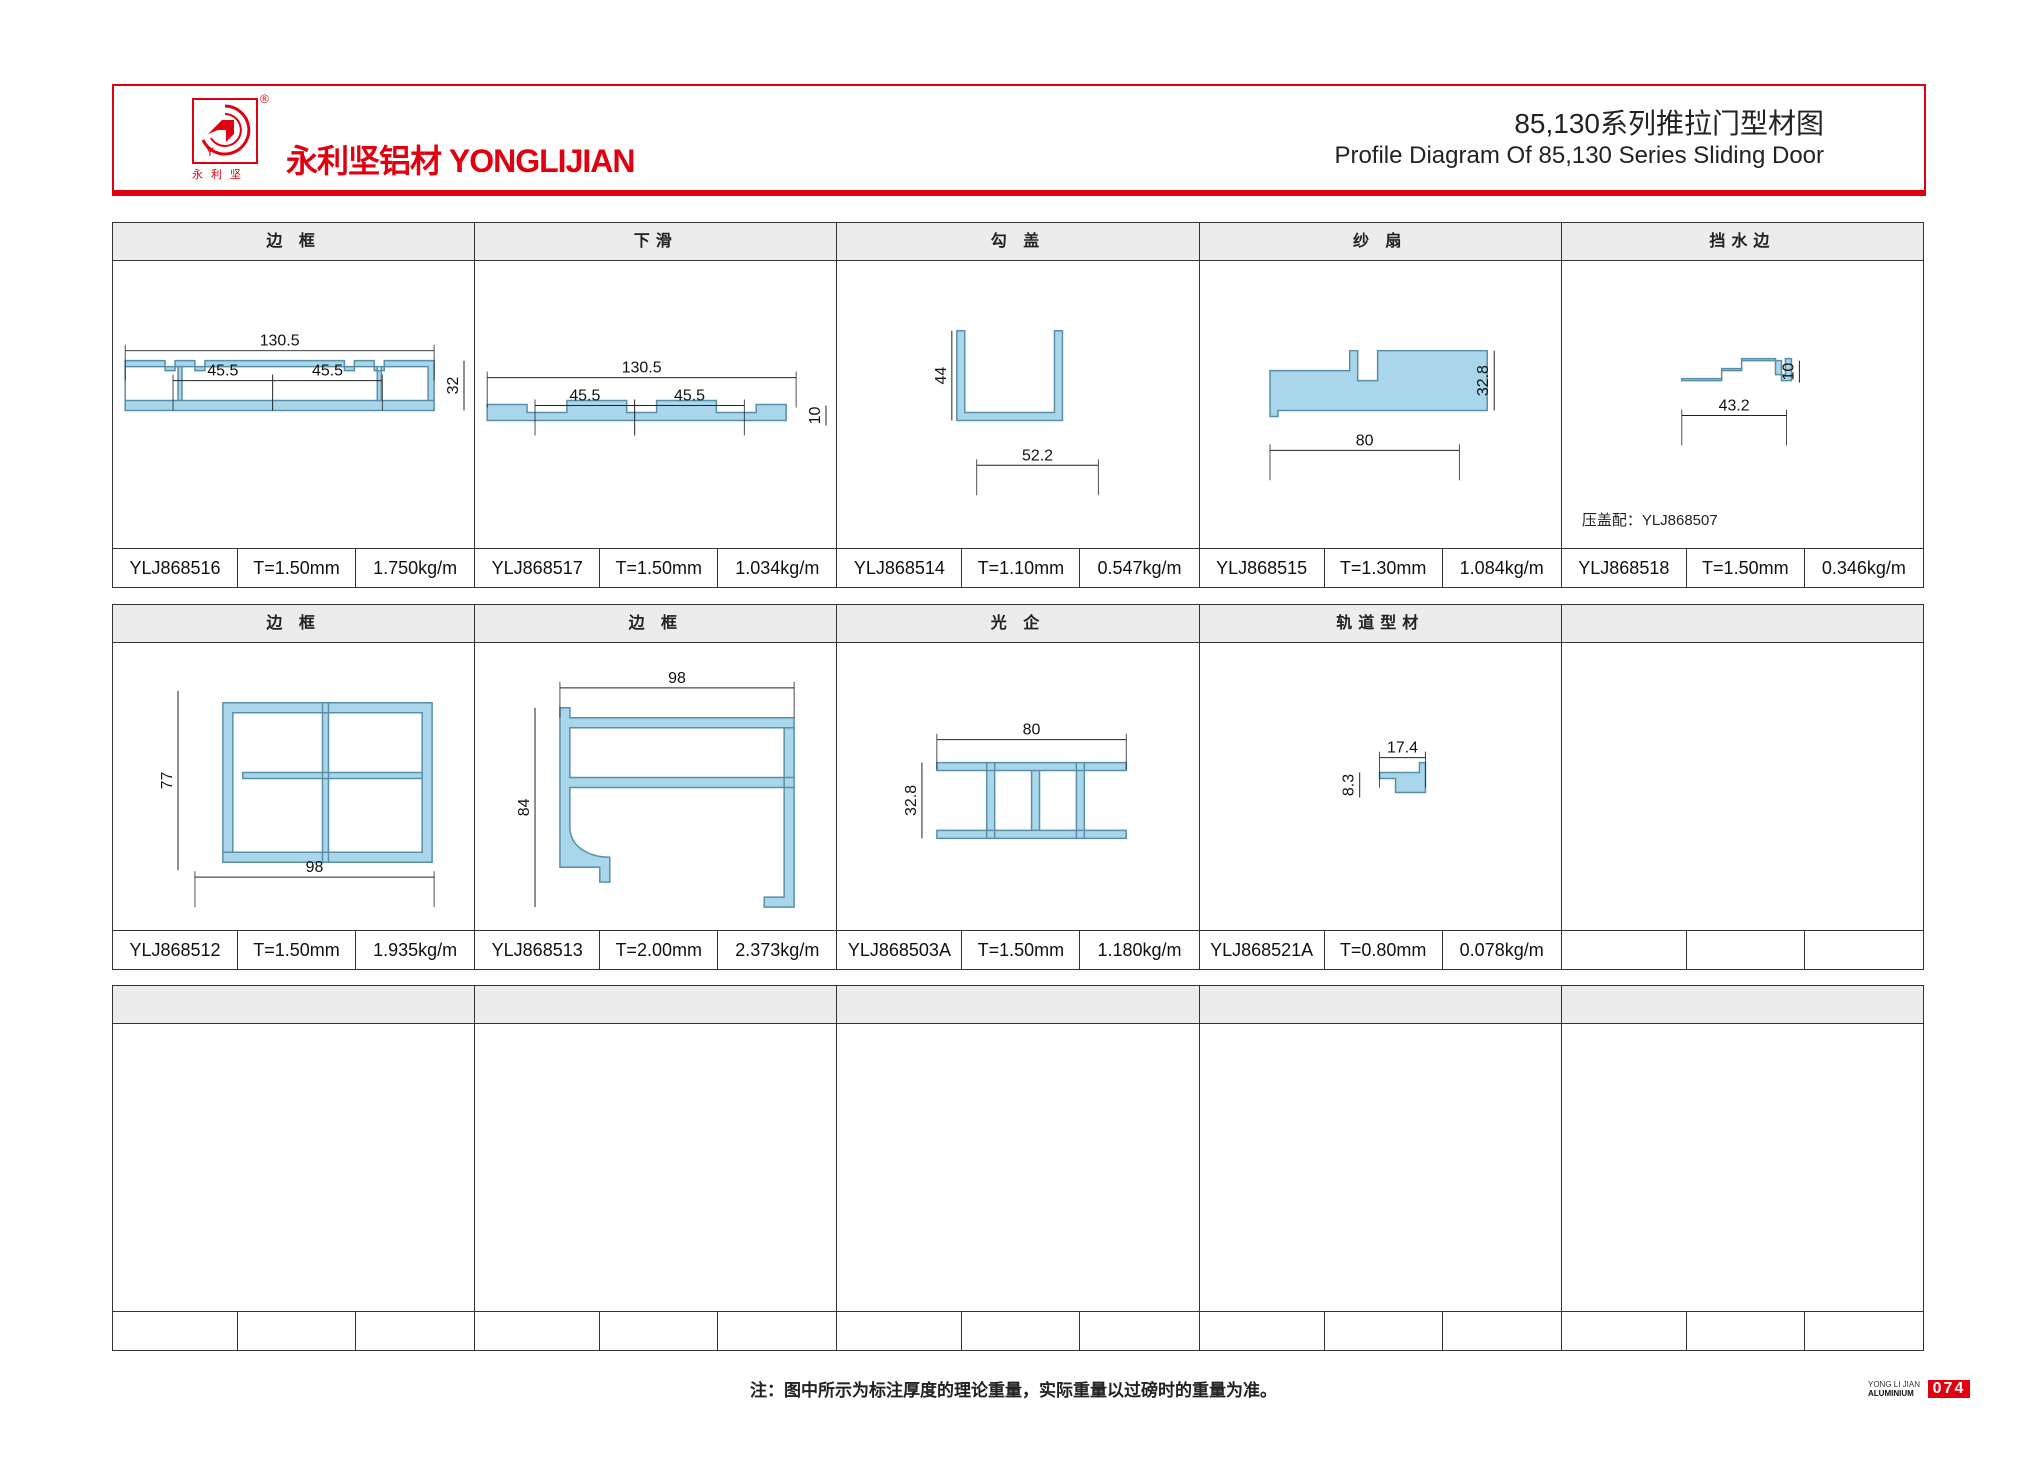  What do you see at coordinates (656, 398) in the screenshot?
I see `profile-drawing: 130.5 45.5 45.5 10` at bounding box center [656, 398].